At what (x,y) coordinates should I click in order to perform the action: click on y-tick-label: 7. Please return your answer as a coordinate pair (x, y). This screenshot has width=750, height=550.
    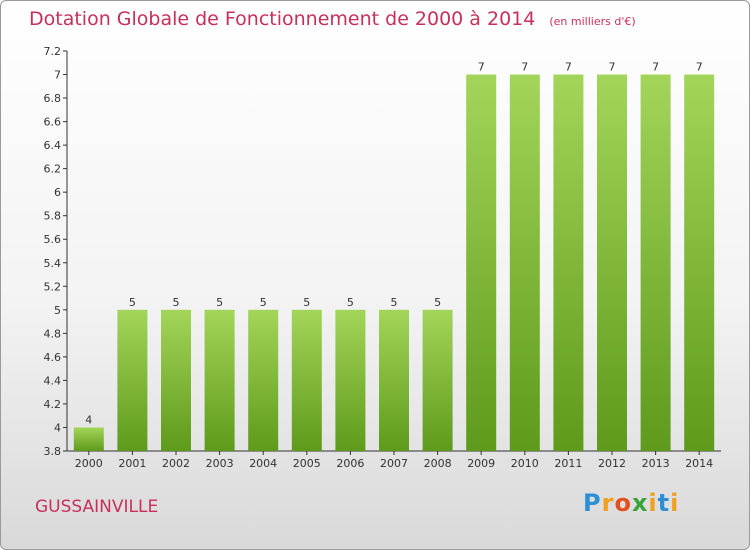
    Looking at the image, I should click on (57, 75).